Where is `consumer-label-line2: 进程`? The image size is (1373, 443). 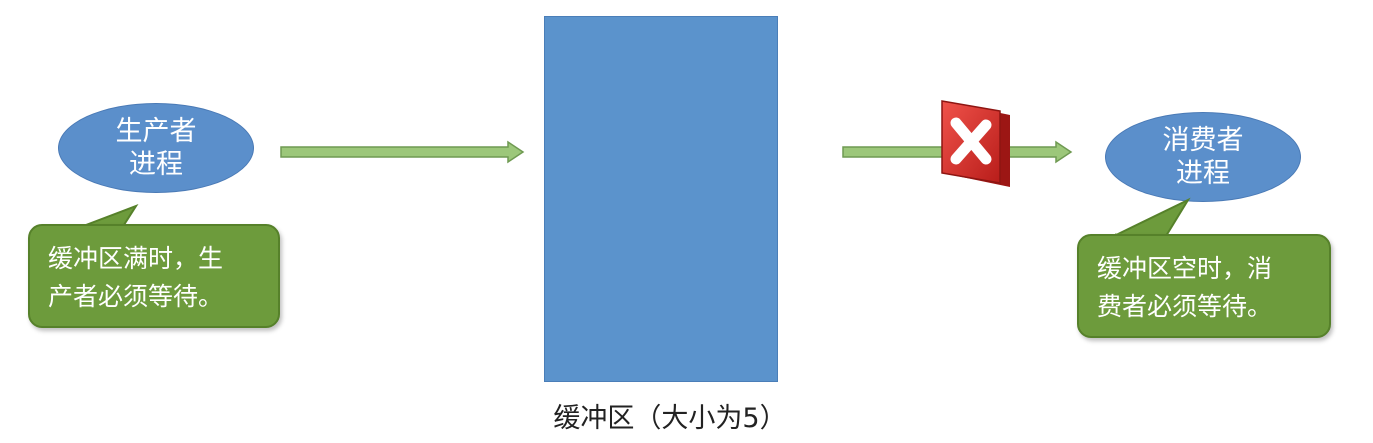 consumer-label-line2: 进程 is located at coordinates (1203, 173).